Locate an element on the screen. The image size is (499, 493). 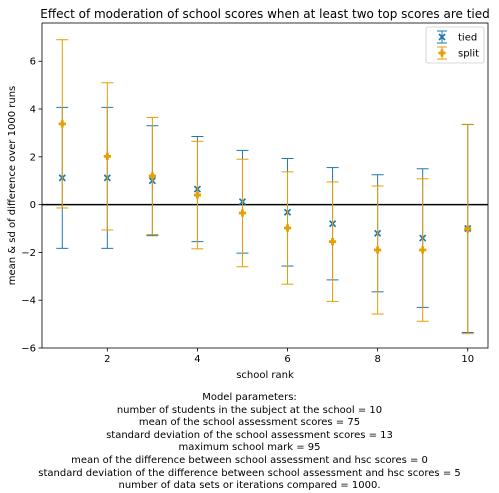
legend-split-label: split is located at coordinates (468, 54).